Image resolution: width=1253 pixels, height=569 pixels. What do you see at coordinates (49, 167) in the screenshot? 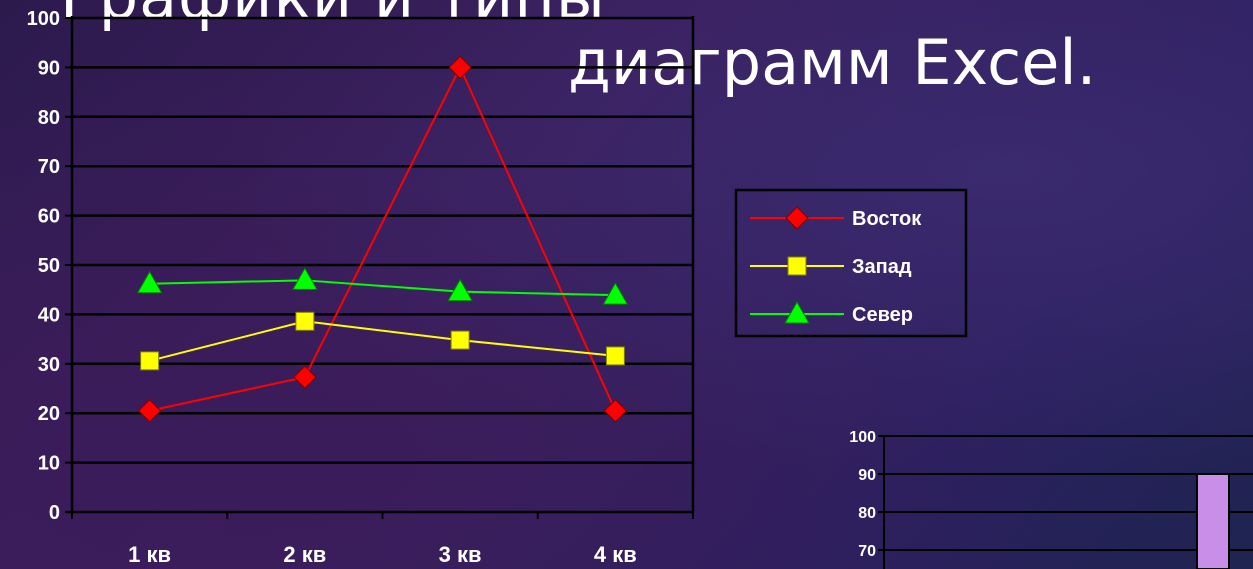
I see `y-tick-label: 70` at bounding box center [49, 167].